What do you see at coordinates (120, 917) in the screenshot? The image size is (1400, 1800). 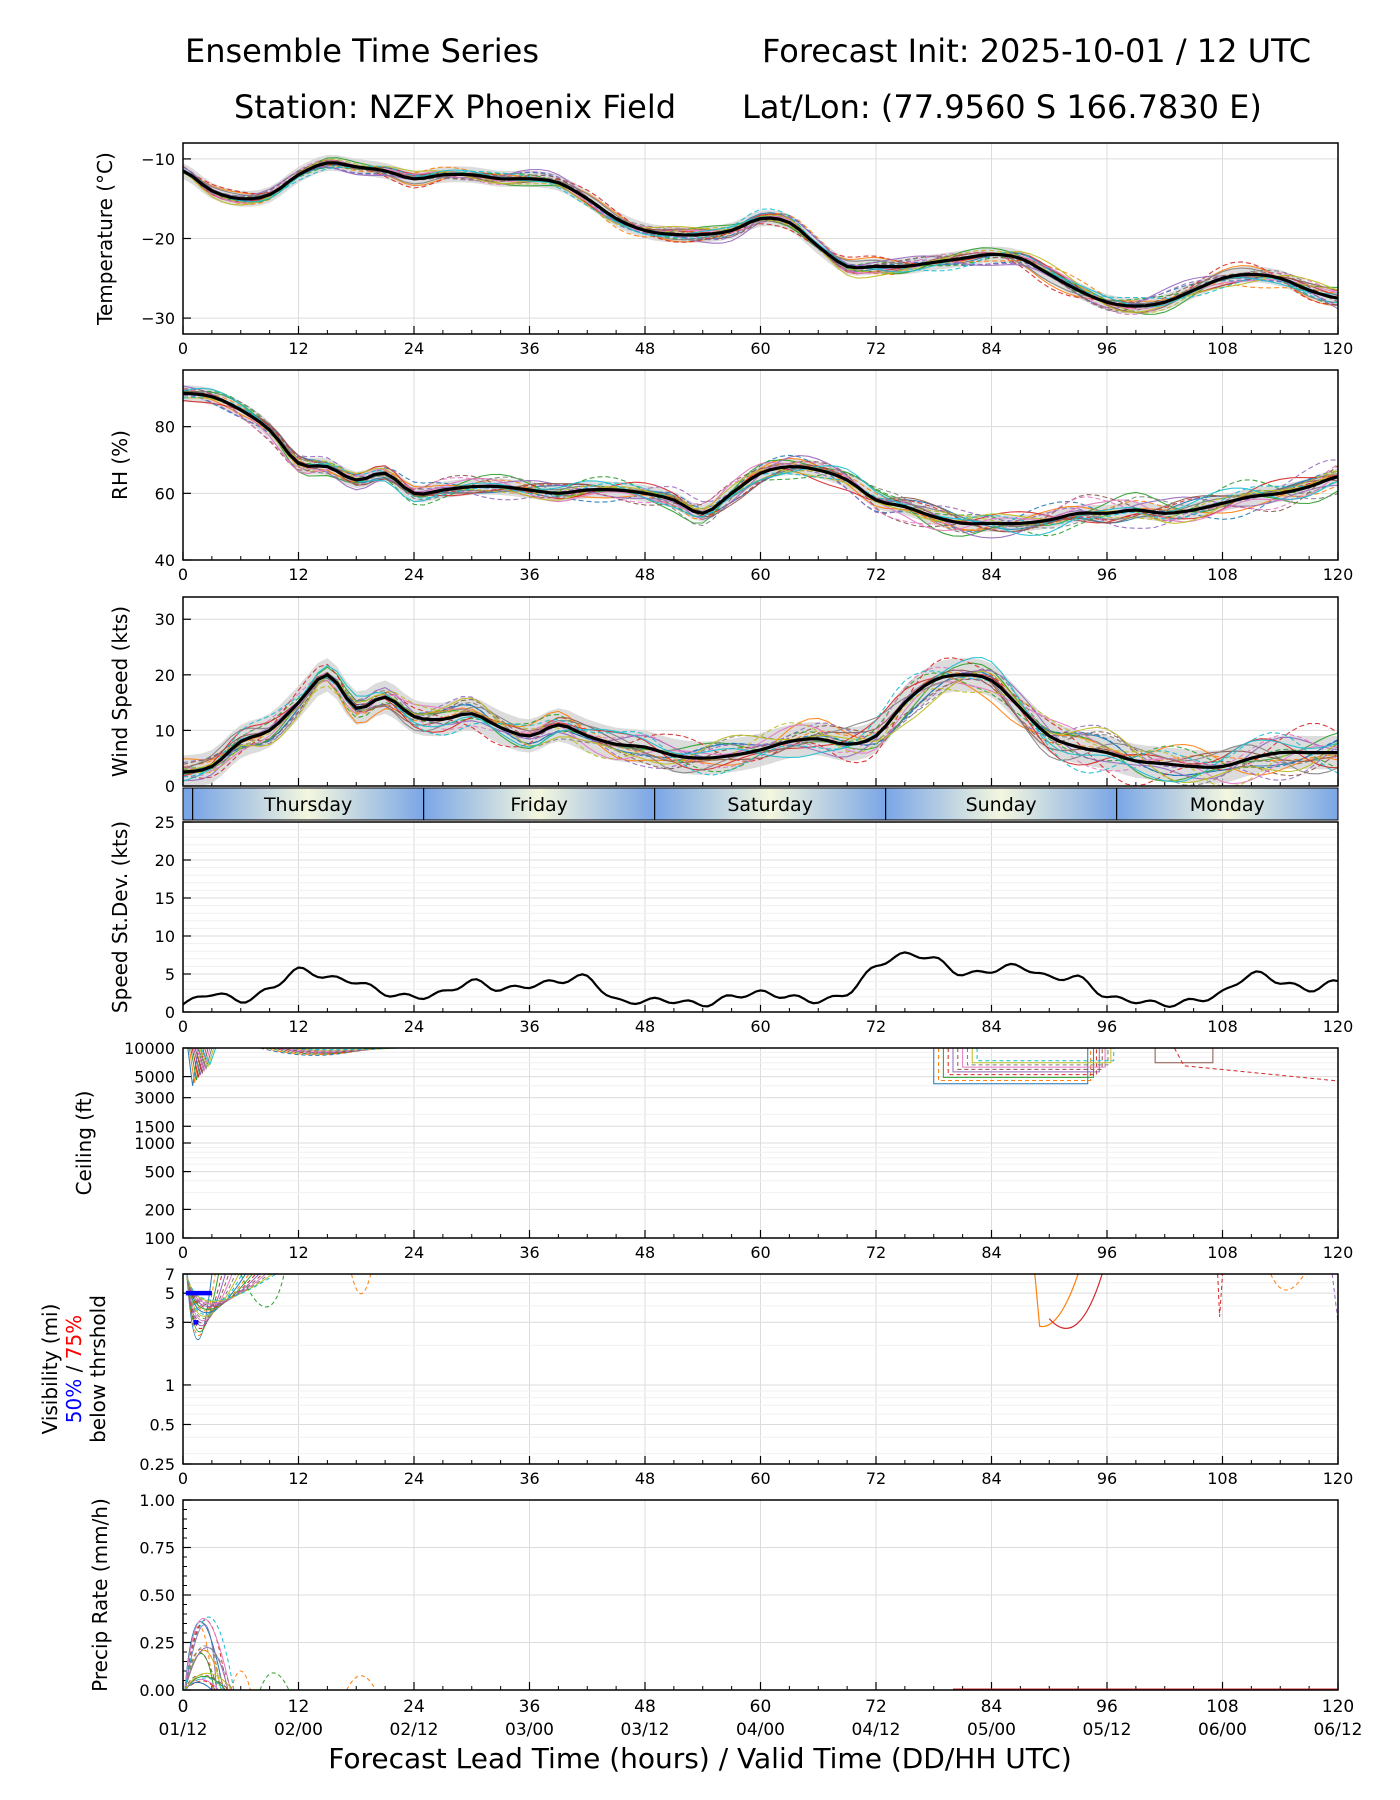 I see `y-axis-label: Speed St.Dev. (kts)` at bounding box center [120, 917].